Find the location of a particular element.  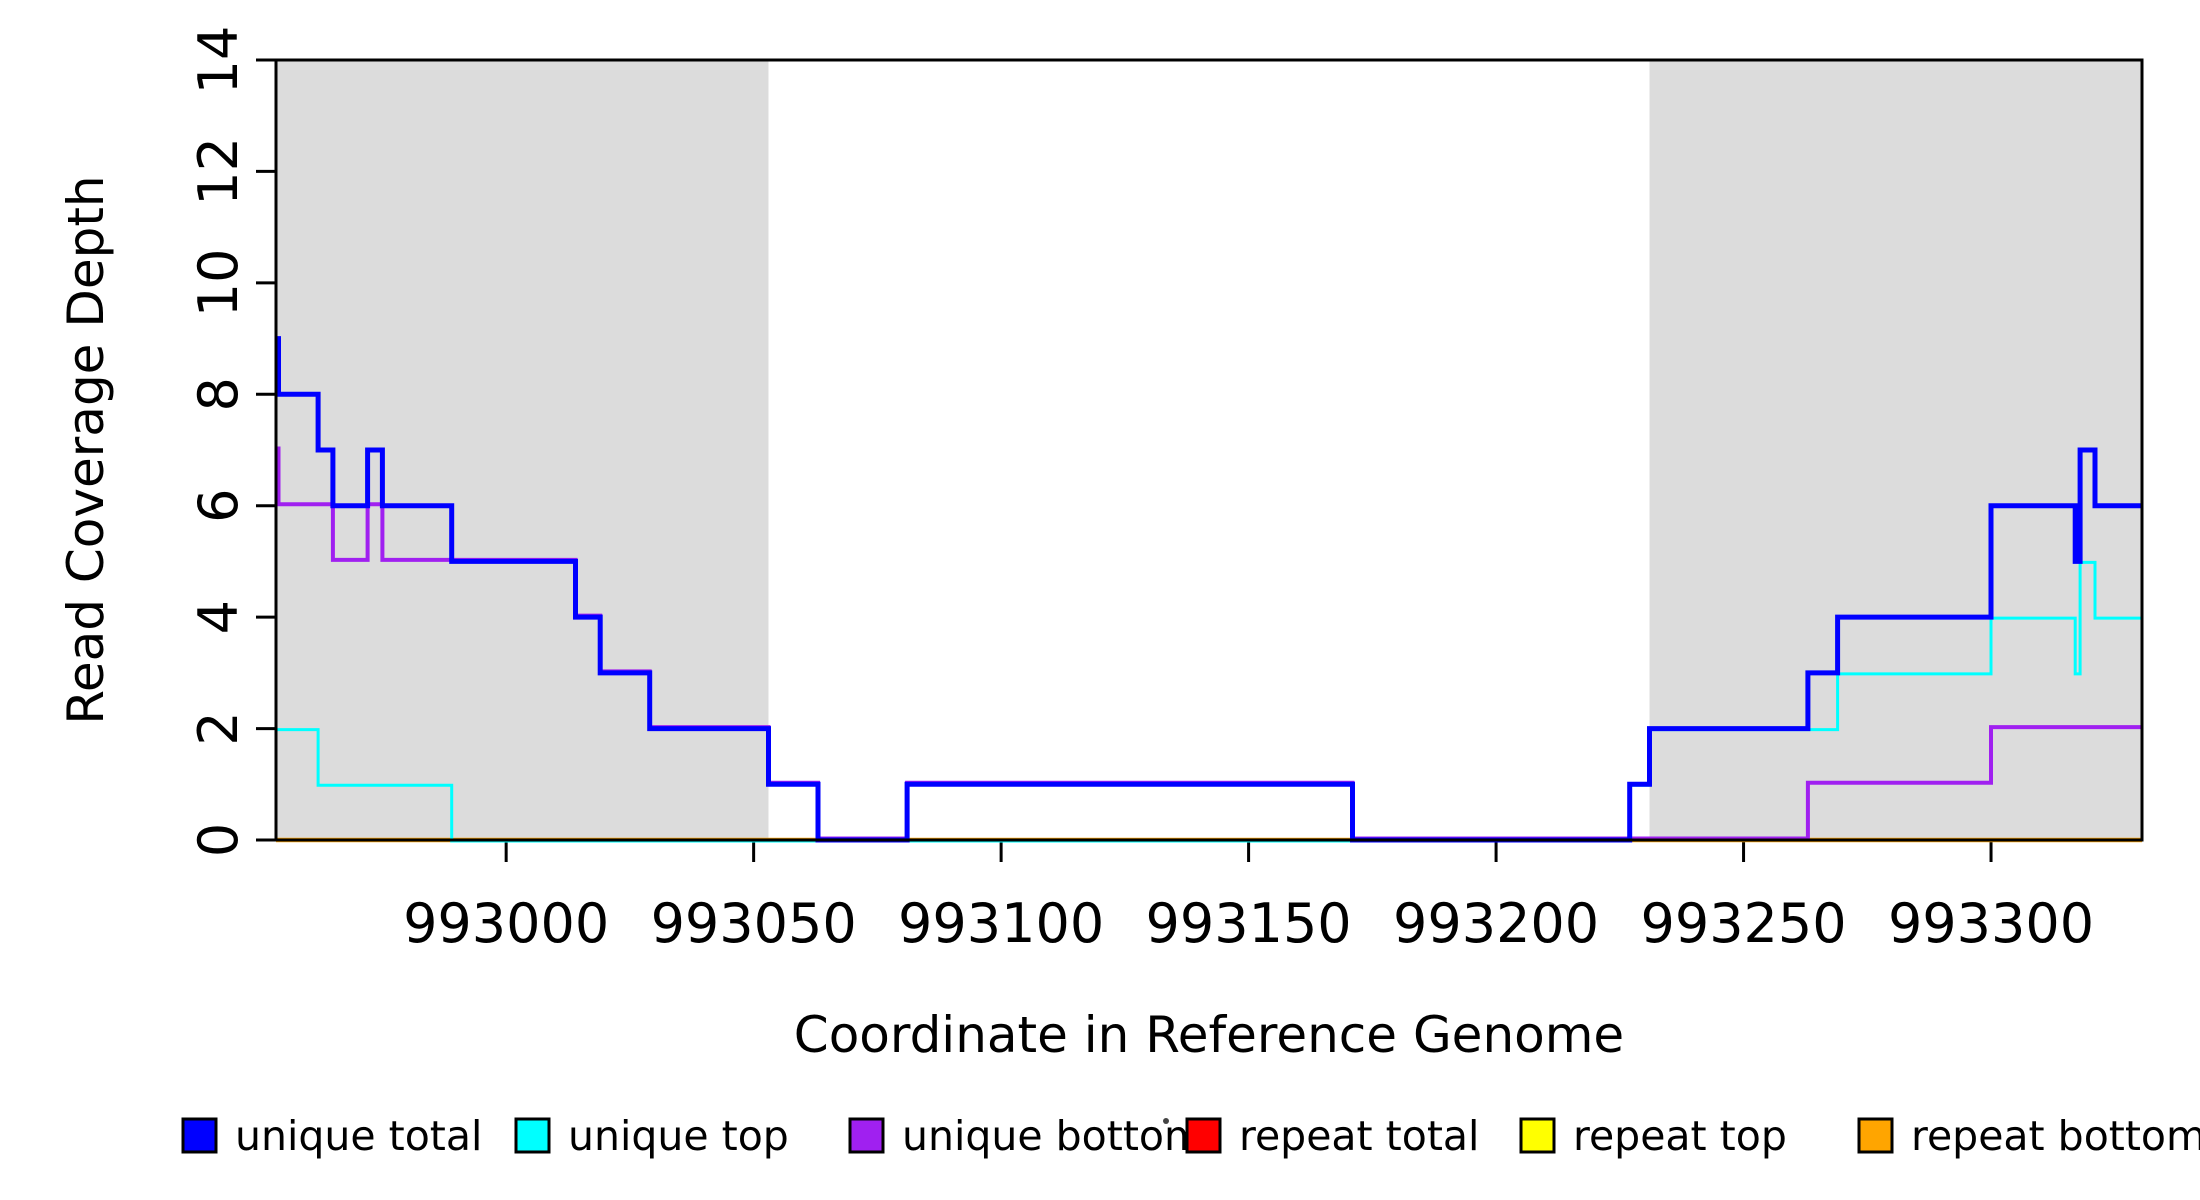

legend-dot-artifact is located at coordinates (1166, 1121).